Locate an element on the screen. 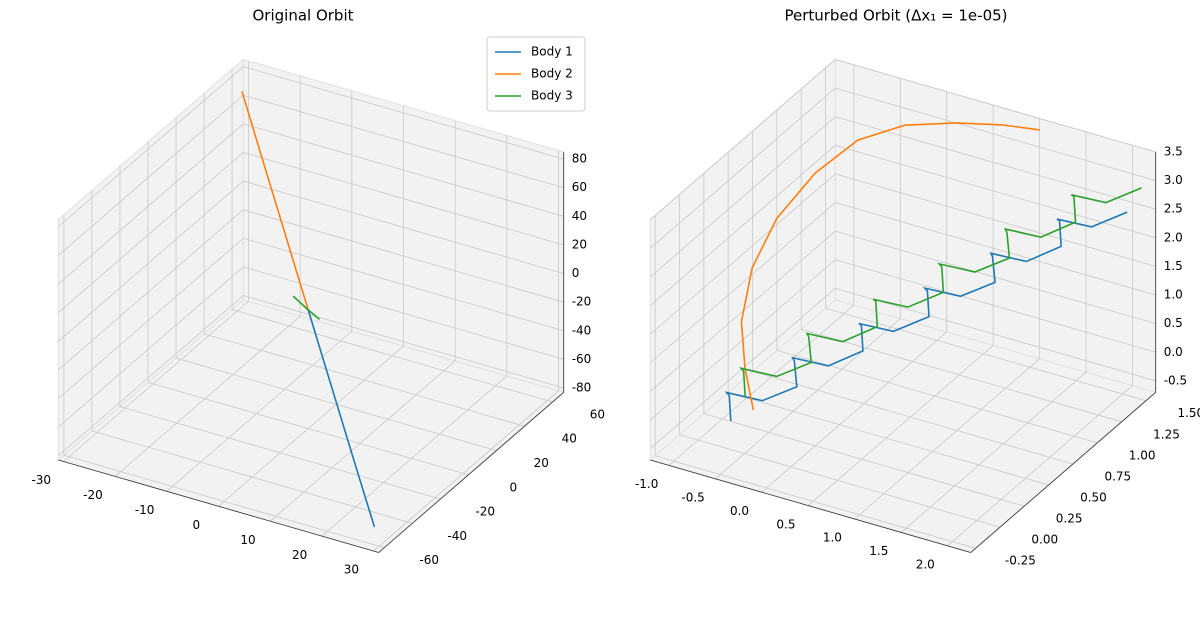  z-tick-label: -60 is located at coordinates (582, 359).